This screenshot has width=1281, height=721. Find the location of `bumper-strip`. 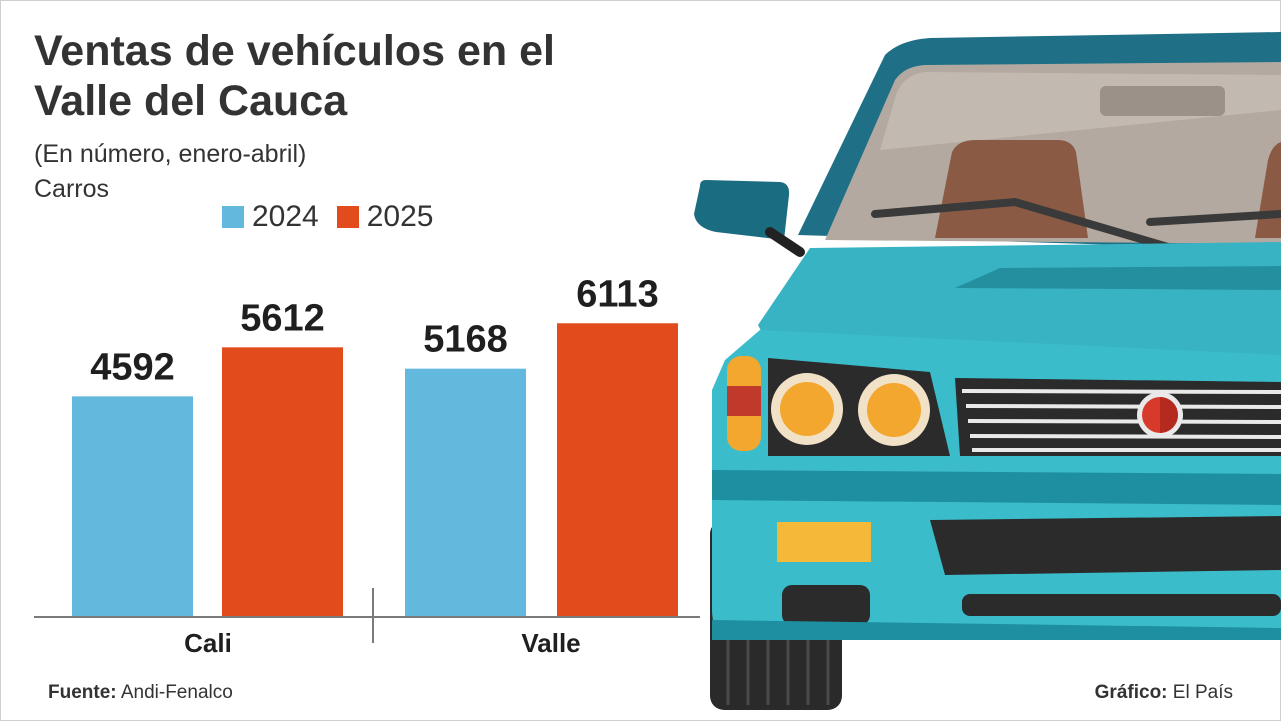

bumper-strip is located at coordinates (996, 487).